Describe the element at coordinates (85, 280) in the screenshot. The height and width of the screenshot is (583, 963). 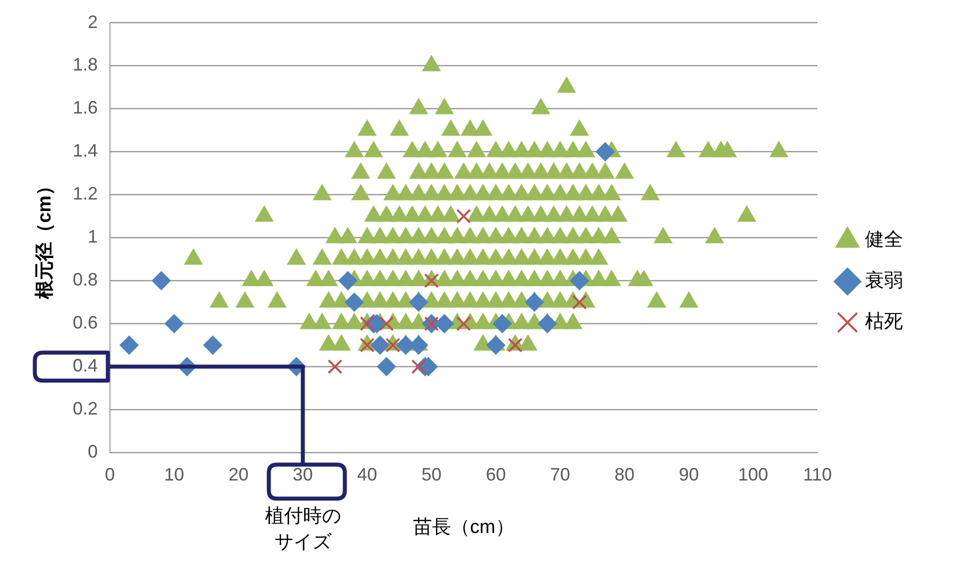
I see `y-tick-label: 0.8` at that location.